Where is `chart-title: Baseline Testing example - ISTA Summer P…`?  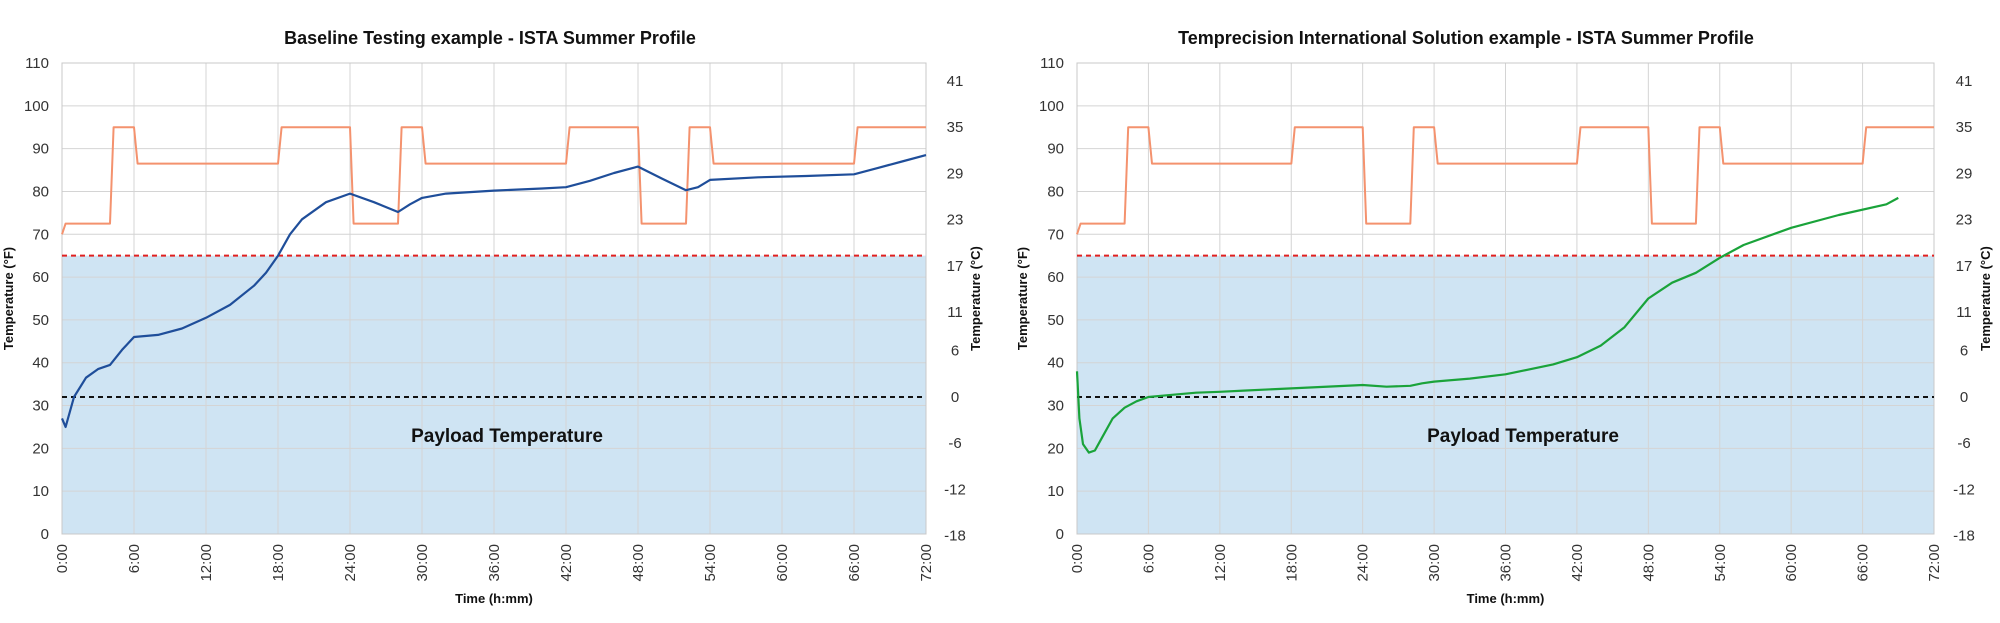 chart-title: Baseline Testing example - ISTA Summer P… is located at coordinates (490, 38).